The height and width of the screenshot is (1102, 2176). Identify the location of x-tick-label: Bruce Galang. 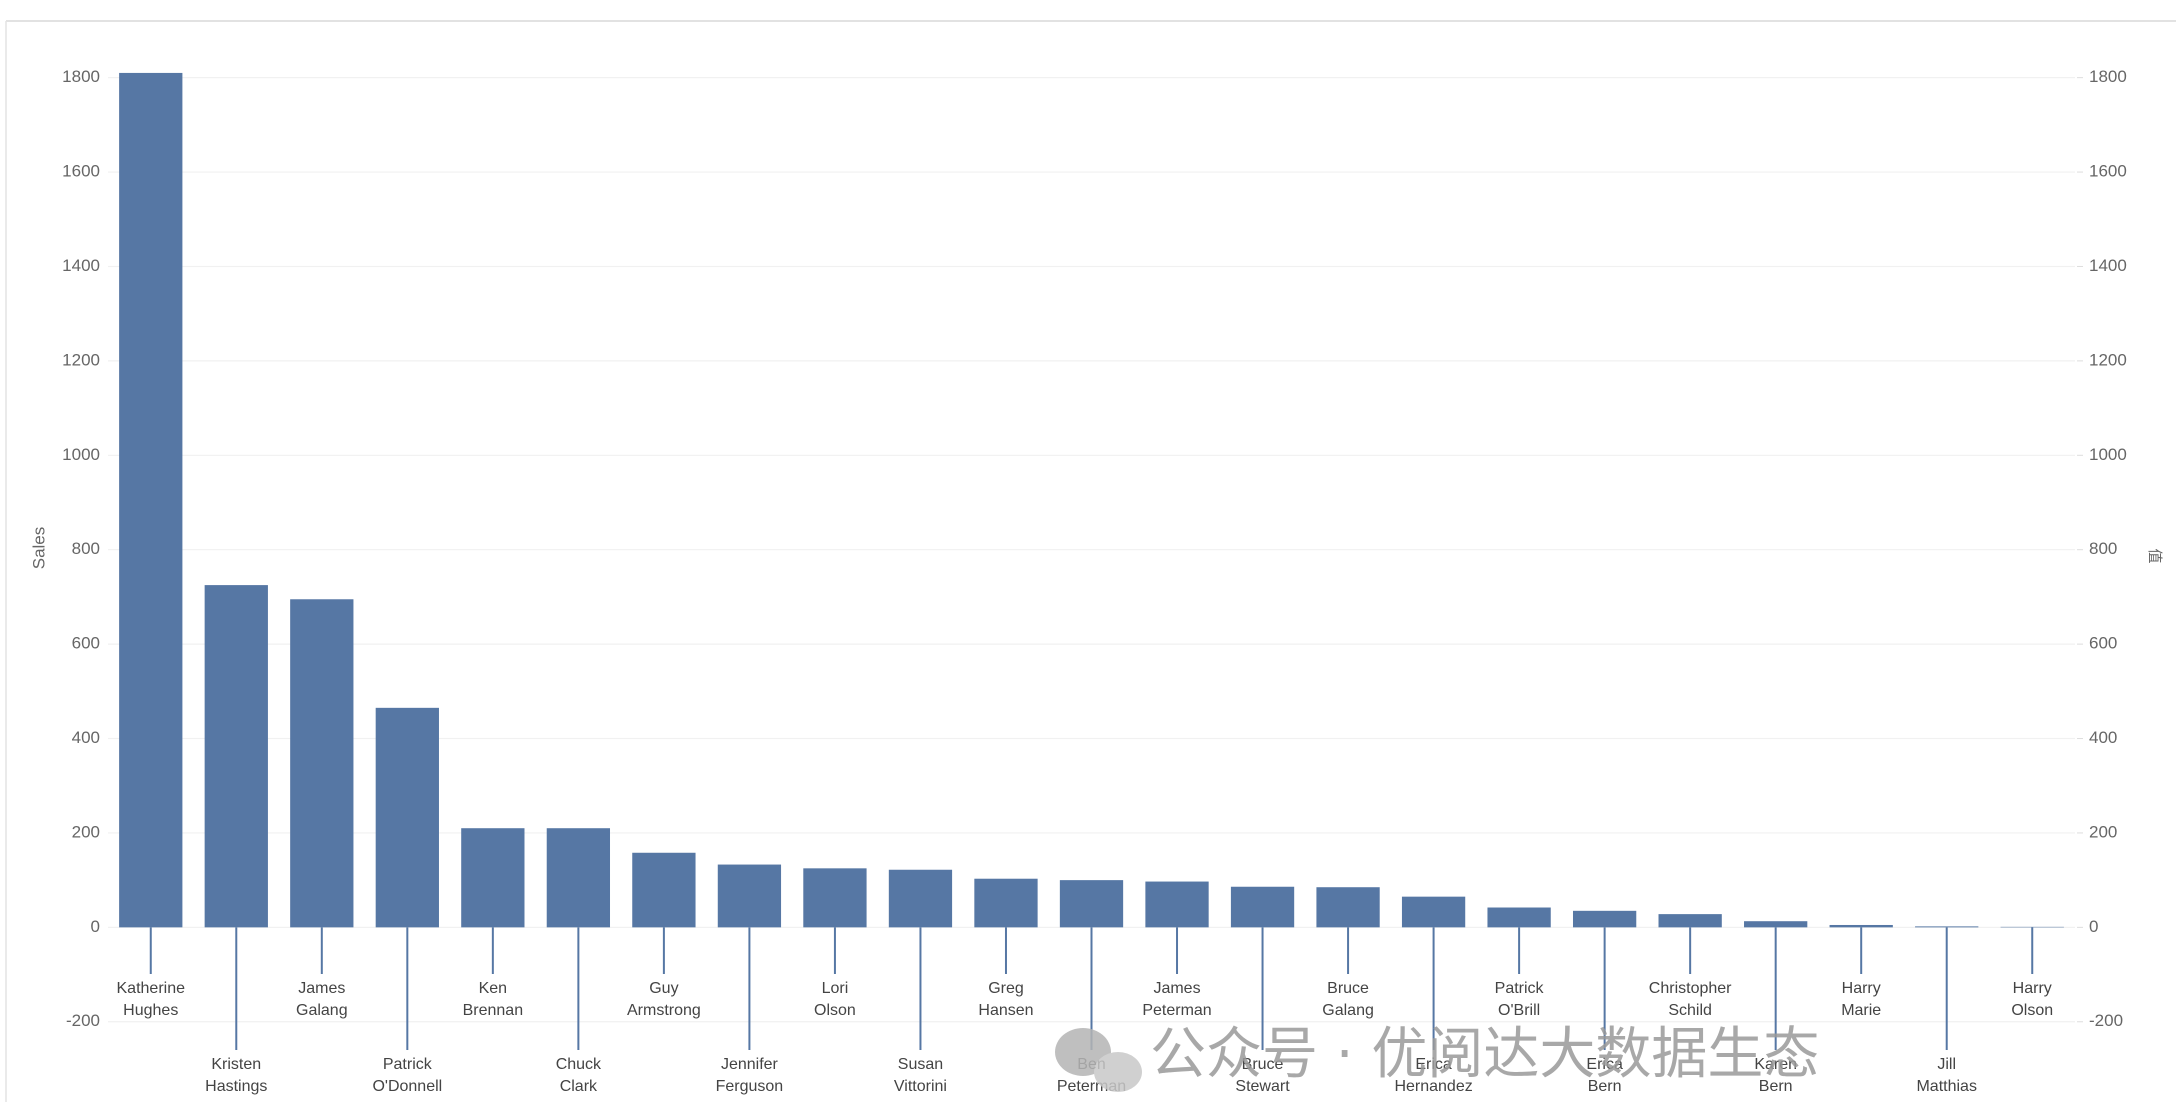
(1348, 999).